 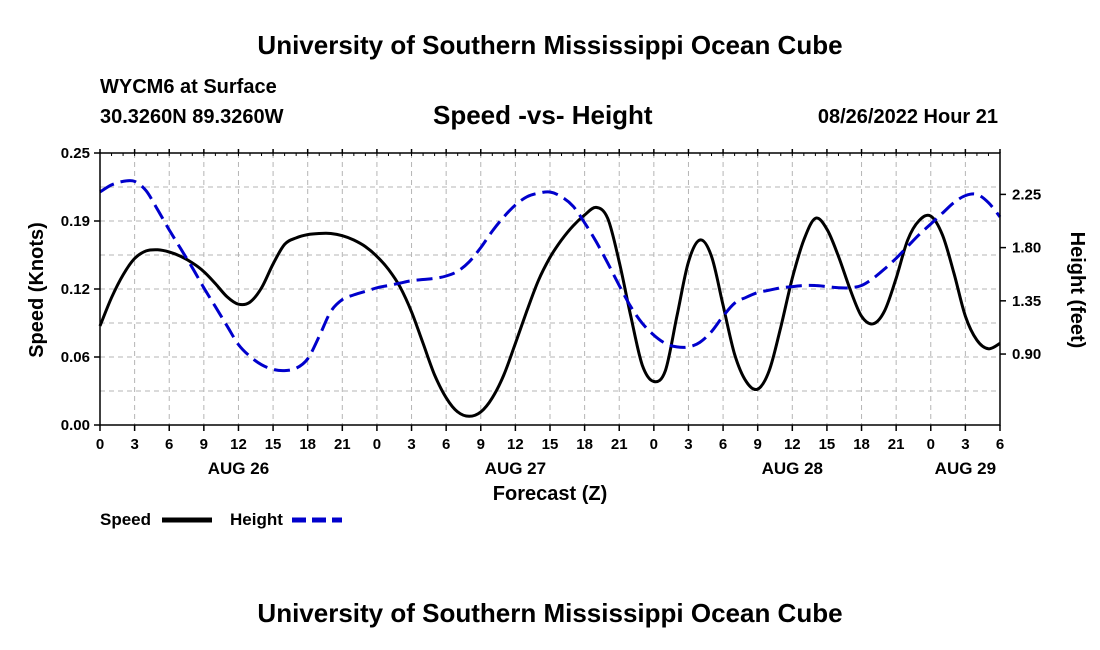 I want to click on station-coordinates: 30.3260N 89.3260W, so click(x=192, y=117).